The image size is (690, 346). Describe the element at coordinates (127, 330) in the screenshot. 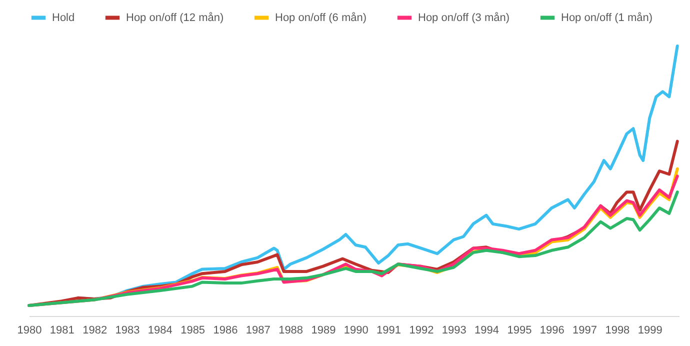

I see `x-tick-label: 1983` at that location.